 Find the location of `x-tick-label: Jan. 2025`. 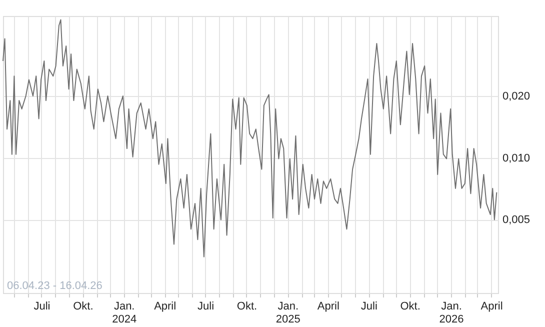

x-tick-label: Jan. 2025 is located at coordinates (288, 313).